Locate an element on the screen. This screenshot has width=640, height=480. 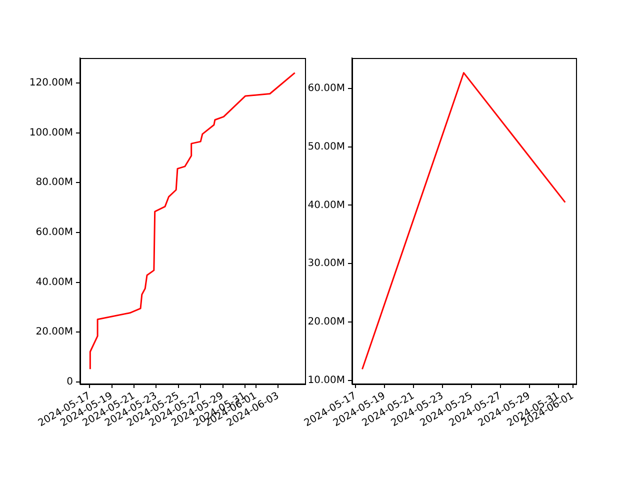
y-tick-label: 0 is located at coordinates (69, 382).